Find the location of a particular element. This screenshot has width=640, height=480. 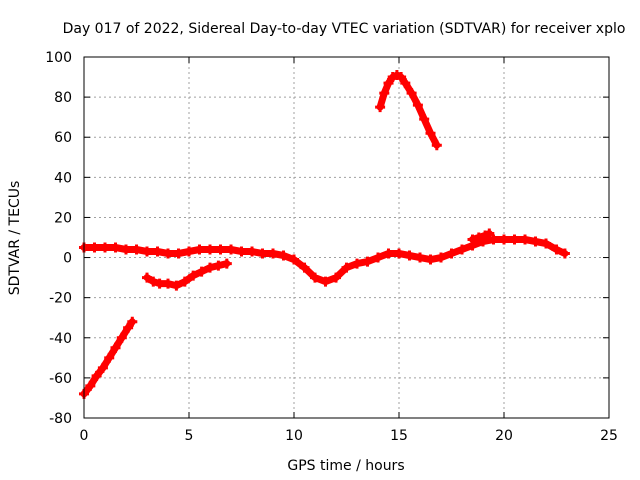

x-tick-label: 20 is located at coordinates (504, 436).